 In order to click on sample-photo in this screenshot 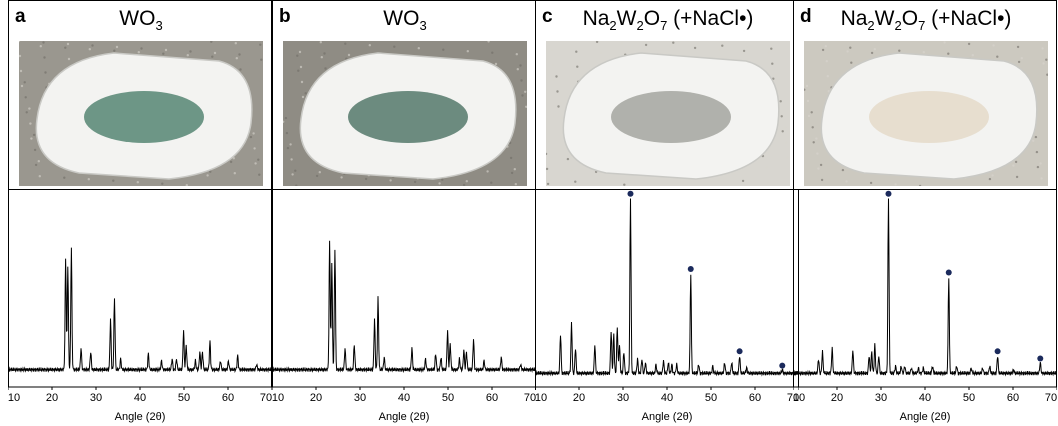, I will do `click(668, 113)`.